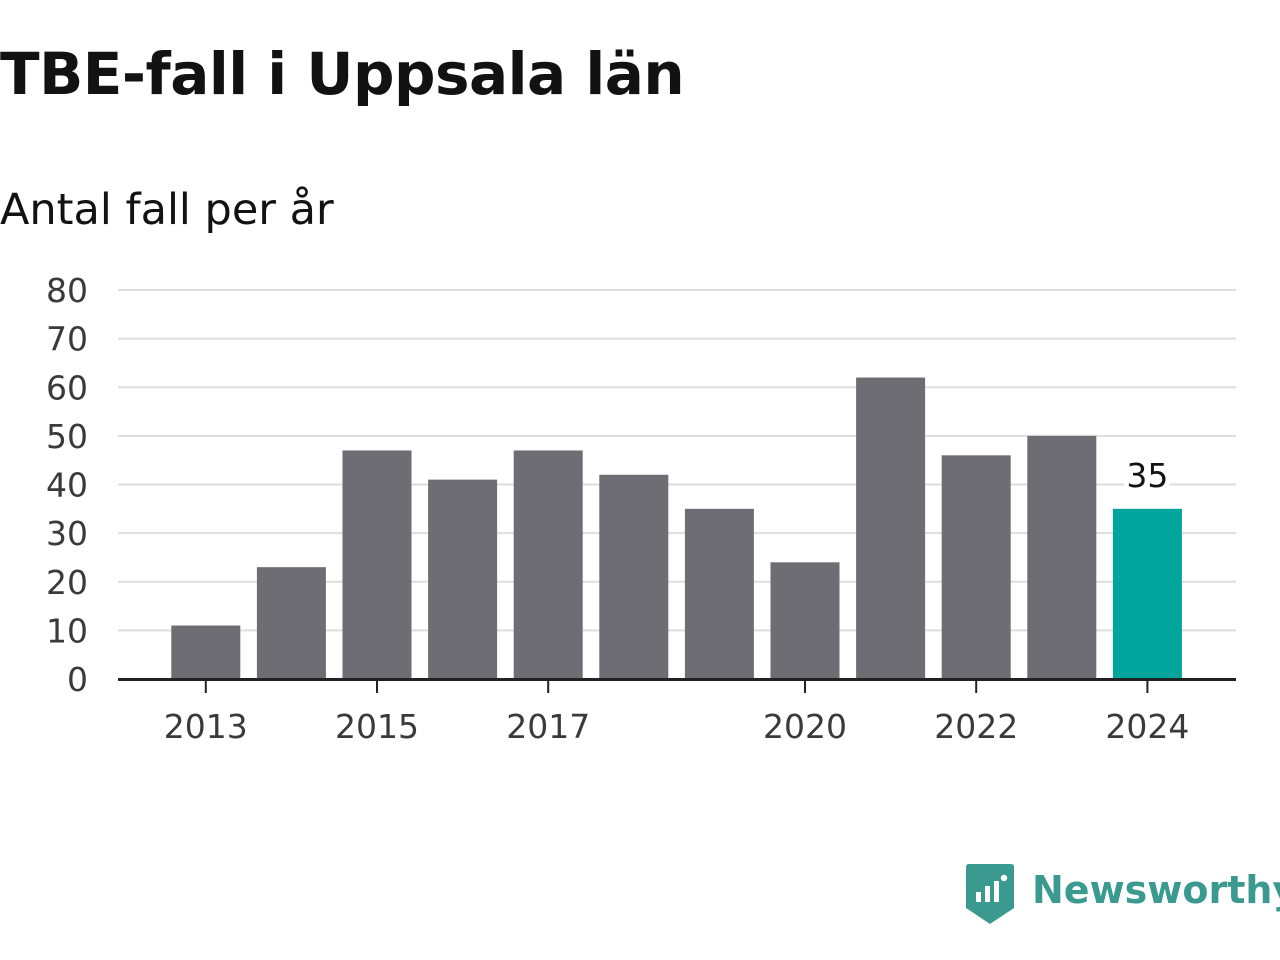 This screenshot has height=960, width=1280. I want to click on x-tick-label: 2024, so click(1147, 726).